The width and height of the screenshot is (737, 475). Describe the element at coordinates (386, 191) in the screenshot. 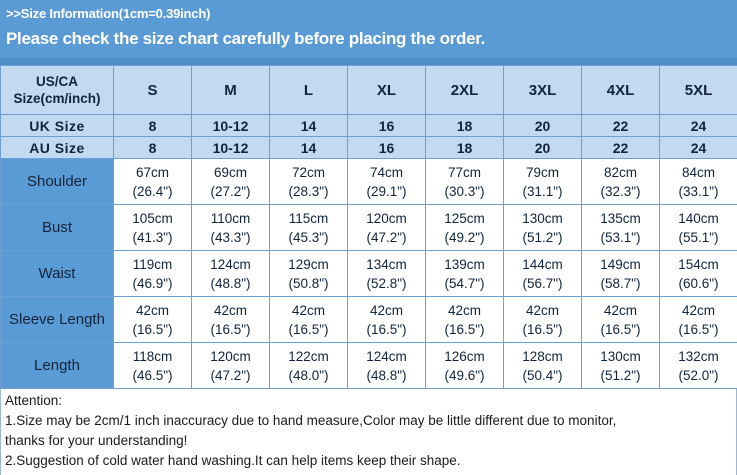

I see `measurement-inch: (29.1")` at that location.